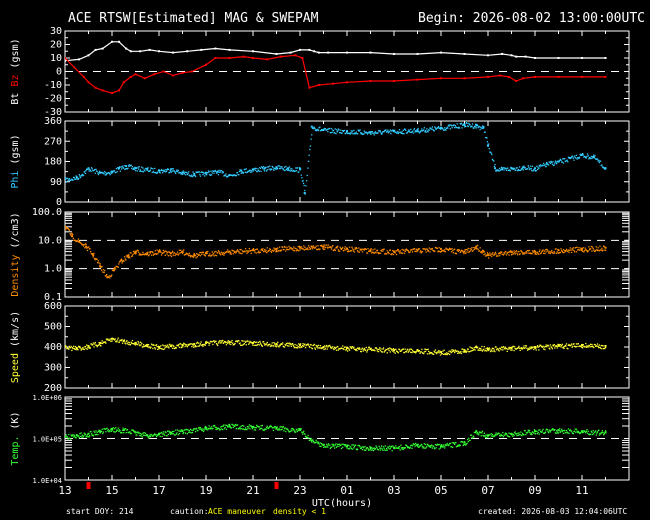 The height and width of the screenshot is (520, 650). I want to click on mag_b-ytick-label: 10, so click(56, 58).